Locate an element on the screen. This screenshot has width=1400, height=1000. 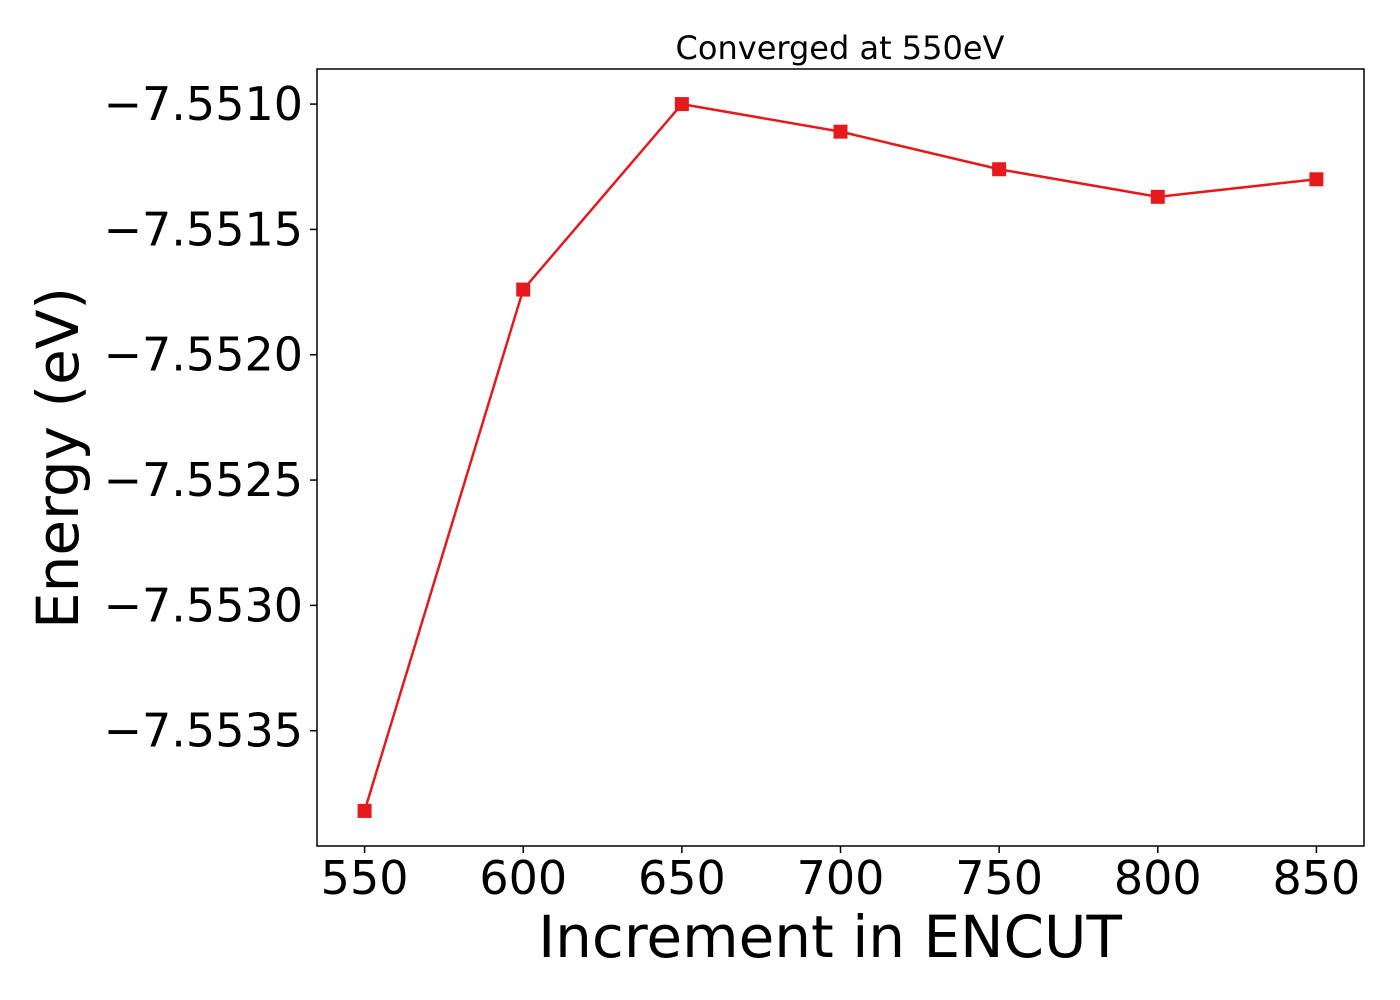
x-tick-label: 600 is located at coordinates (523, 878).